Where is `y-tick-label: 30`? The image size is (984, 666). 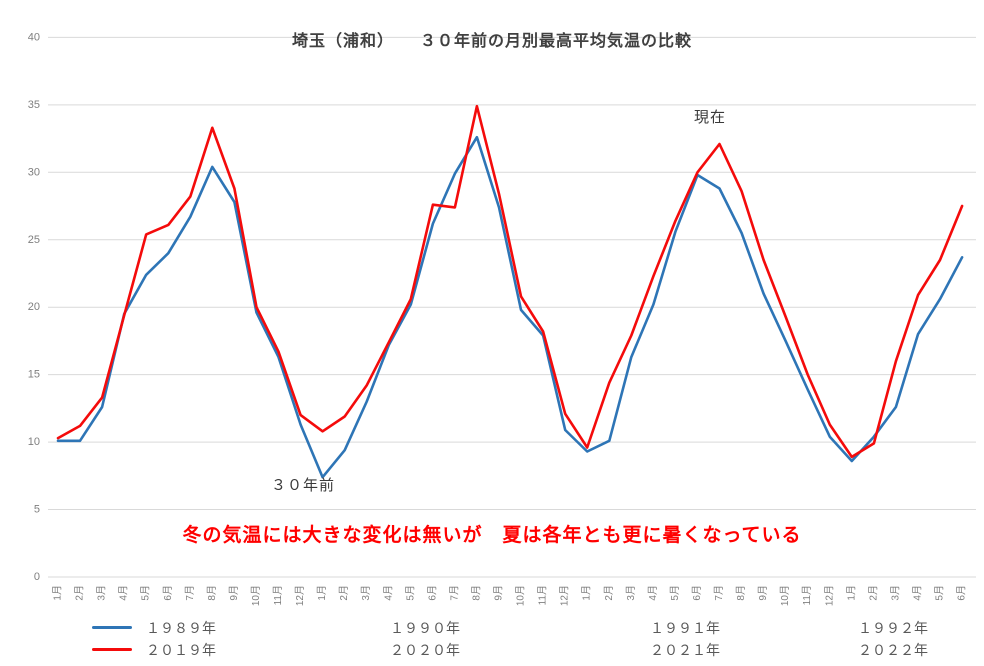 y-tick-label: 30 is located at coordinates (34, 172).